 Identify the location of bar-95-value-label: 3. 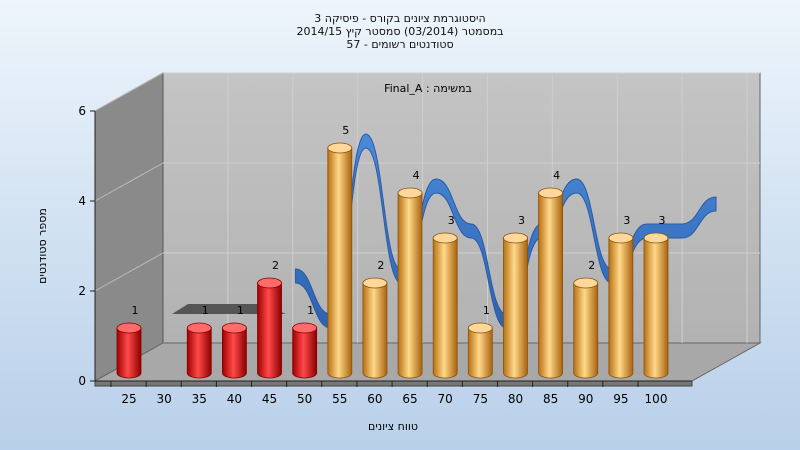
(626, 220).